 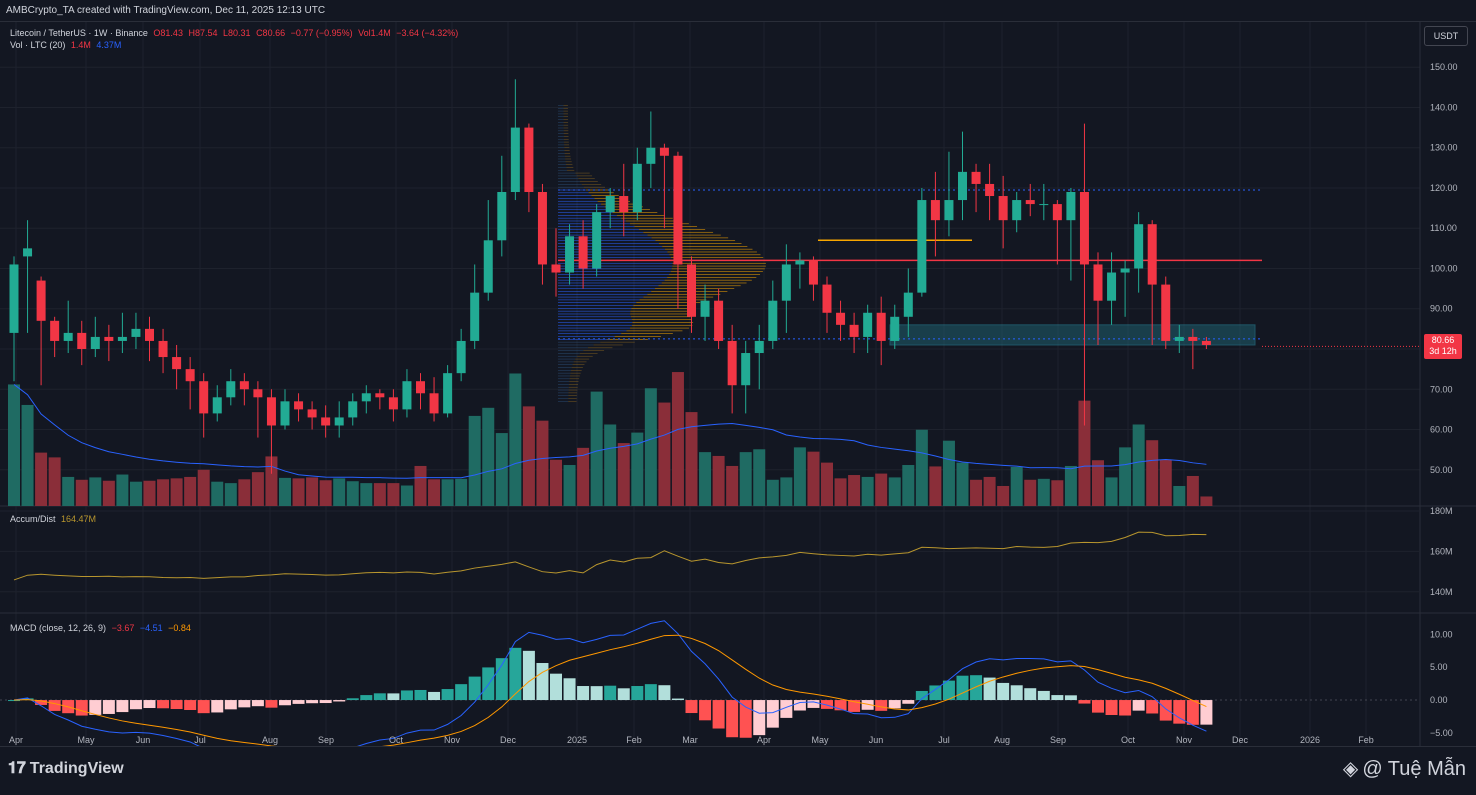 What do you see at coordinates (33, 519) in the screenshot?
I see `ad-title: Accum/Dist` at bounding box center [33, 519].